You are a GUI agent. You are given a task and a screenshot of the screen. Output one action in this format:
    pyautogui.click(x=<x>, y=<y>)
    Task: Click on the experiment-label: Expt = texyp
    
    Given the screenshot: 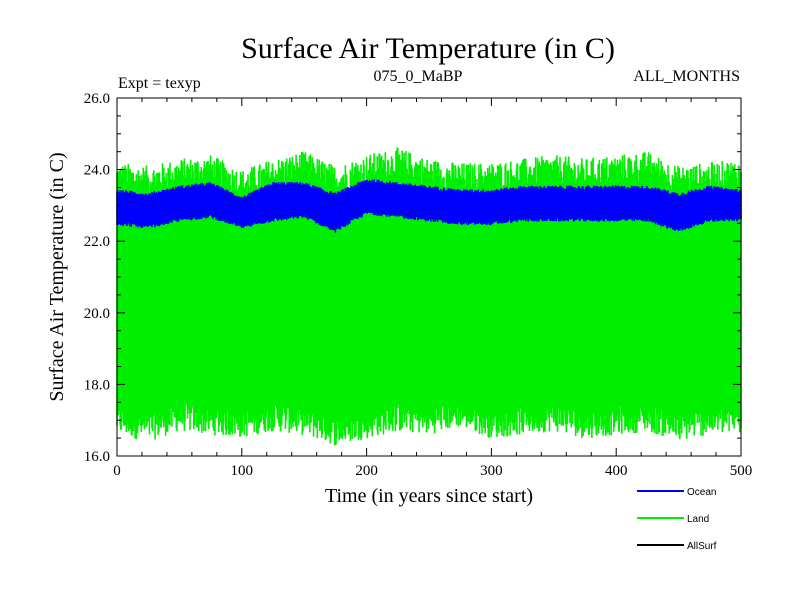 What is the action you would take?
    pyautogui.click(x=159, y=83)
    